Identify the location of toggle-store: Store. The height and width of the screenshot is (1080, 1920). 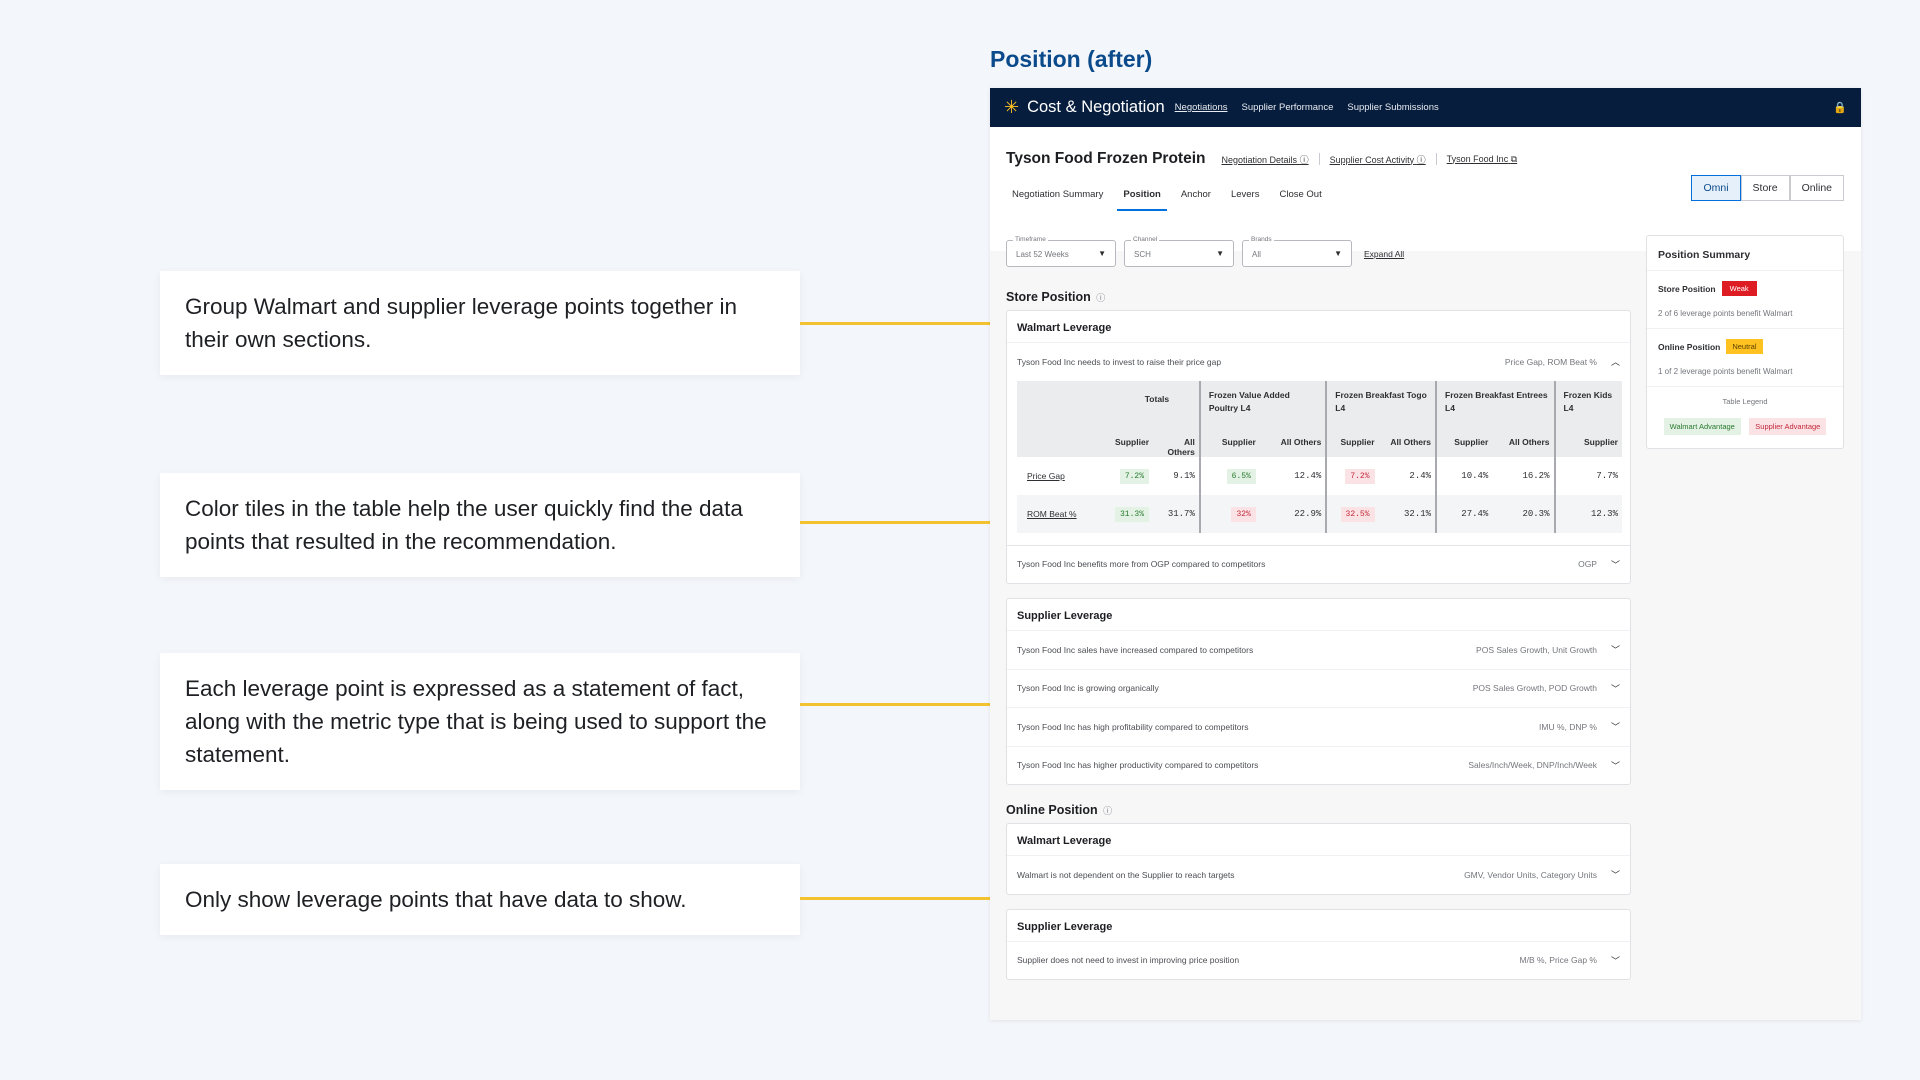
(1765, 188).